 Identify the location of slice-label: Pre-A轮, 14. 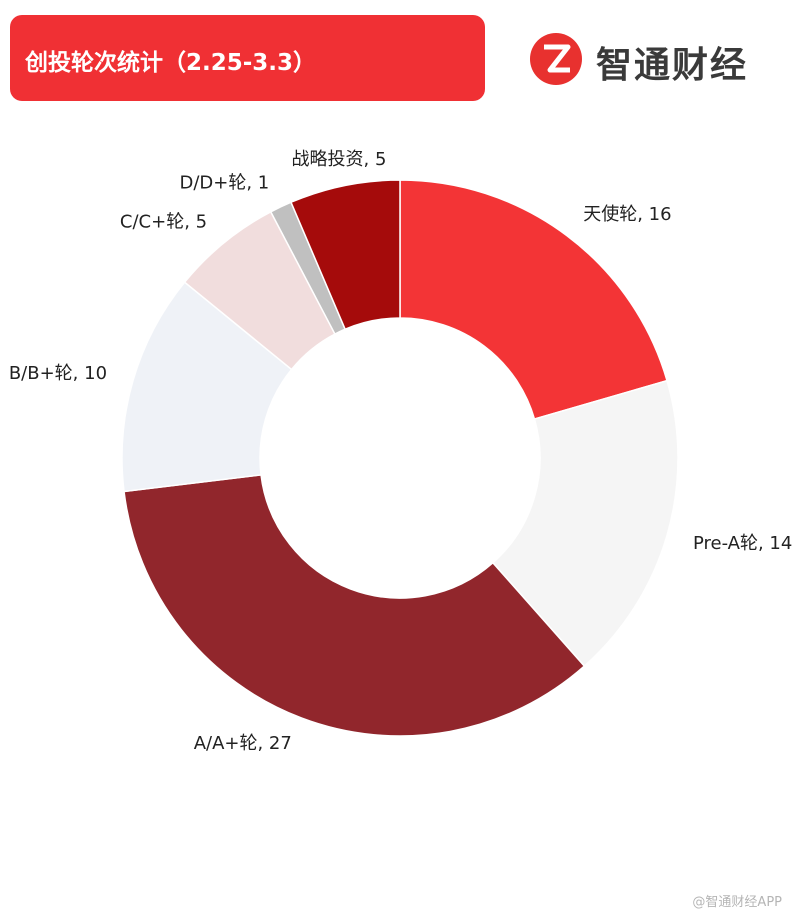
(742, 543).